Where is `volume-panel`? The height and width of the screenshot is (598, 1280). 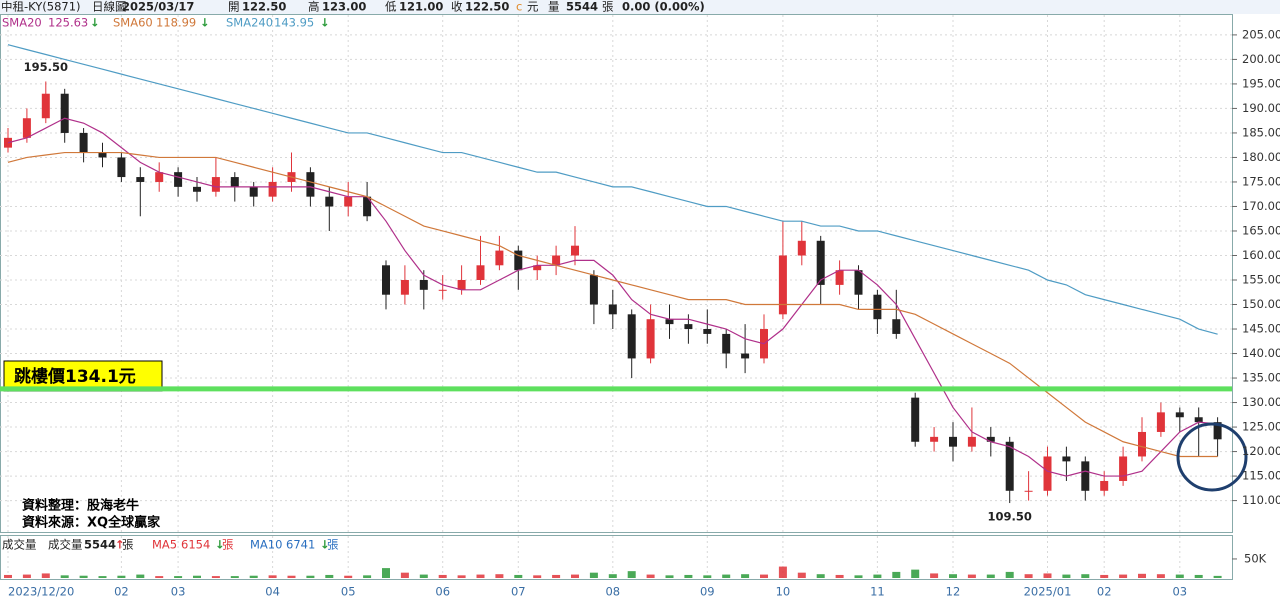 volume-panel is located at coordinates (616, 557).